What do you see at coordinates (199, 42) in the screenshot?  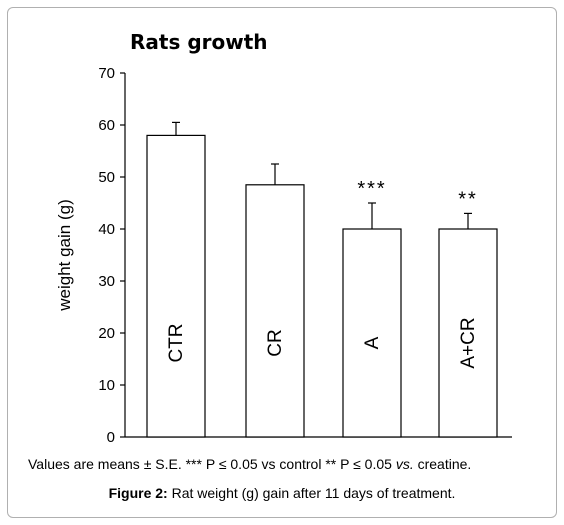 I see `chart-title: Rats growth` at bounding box center [199, 42].